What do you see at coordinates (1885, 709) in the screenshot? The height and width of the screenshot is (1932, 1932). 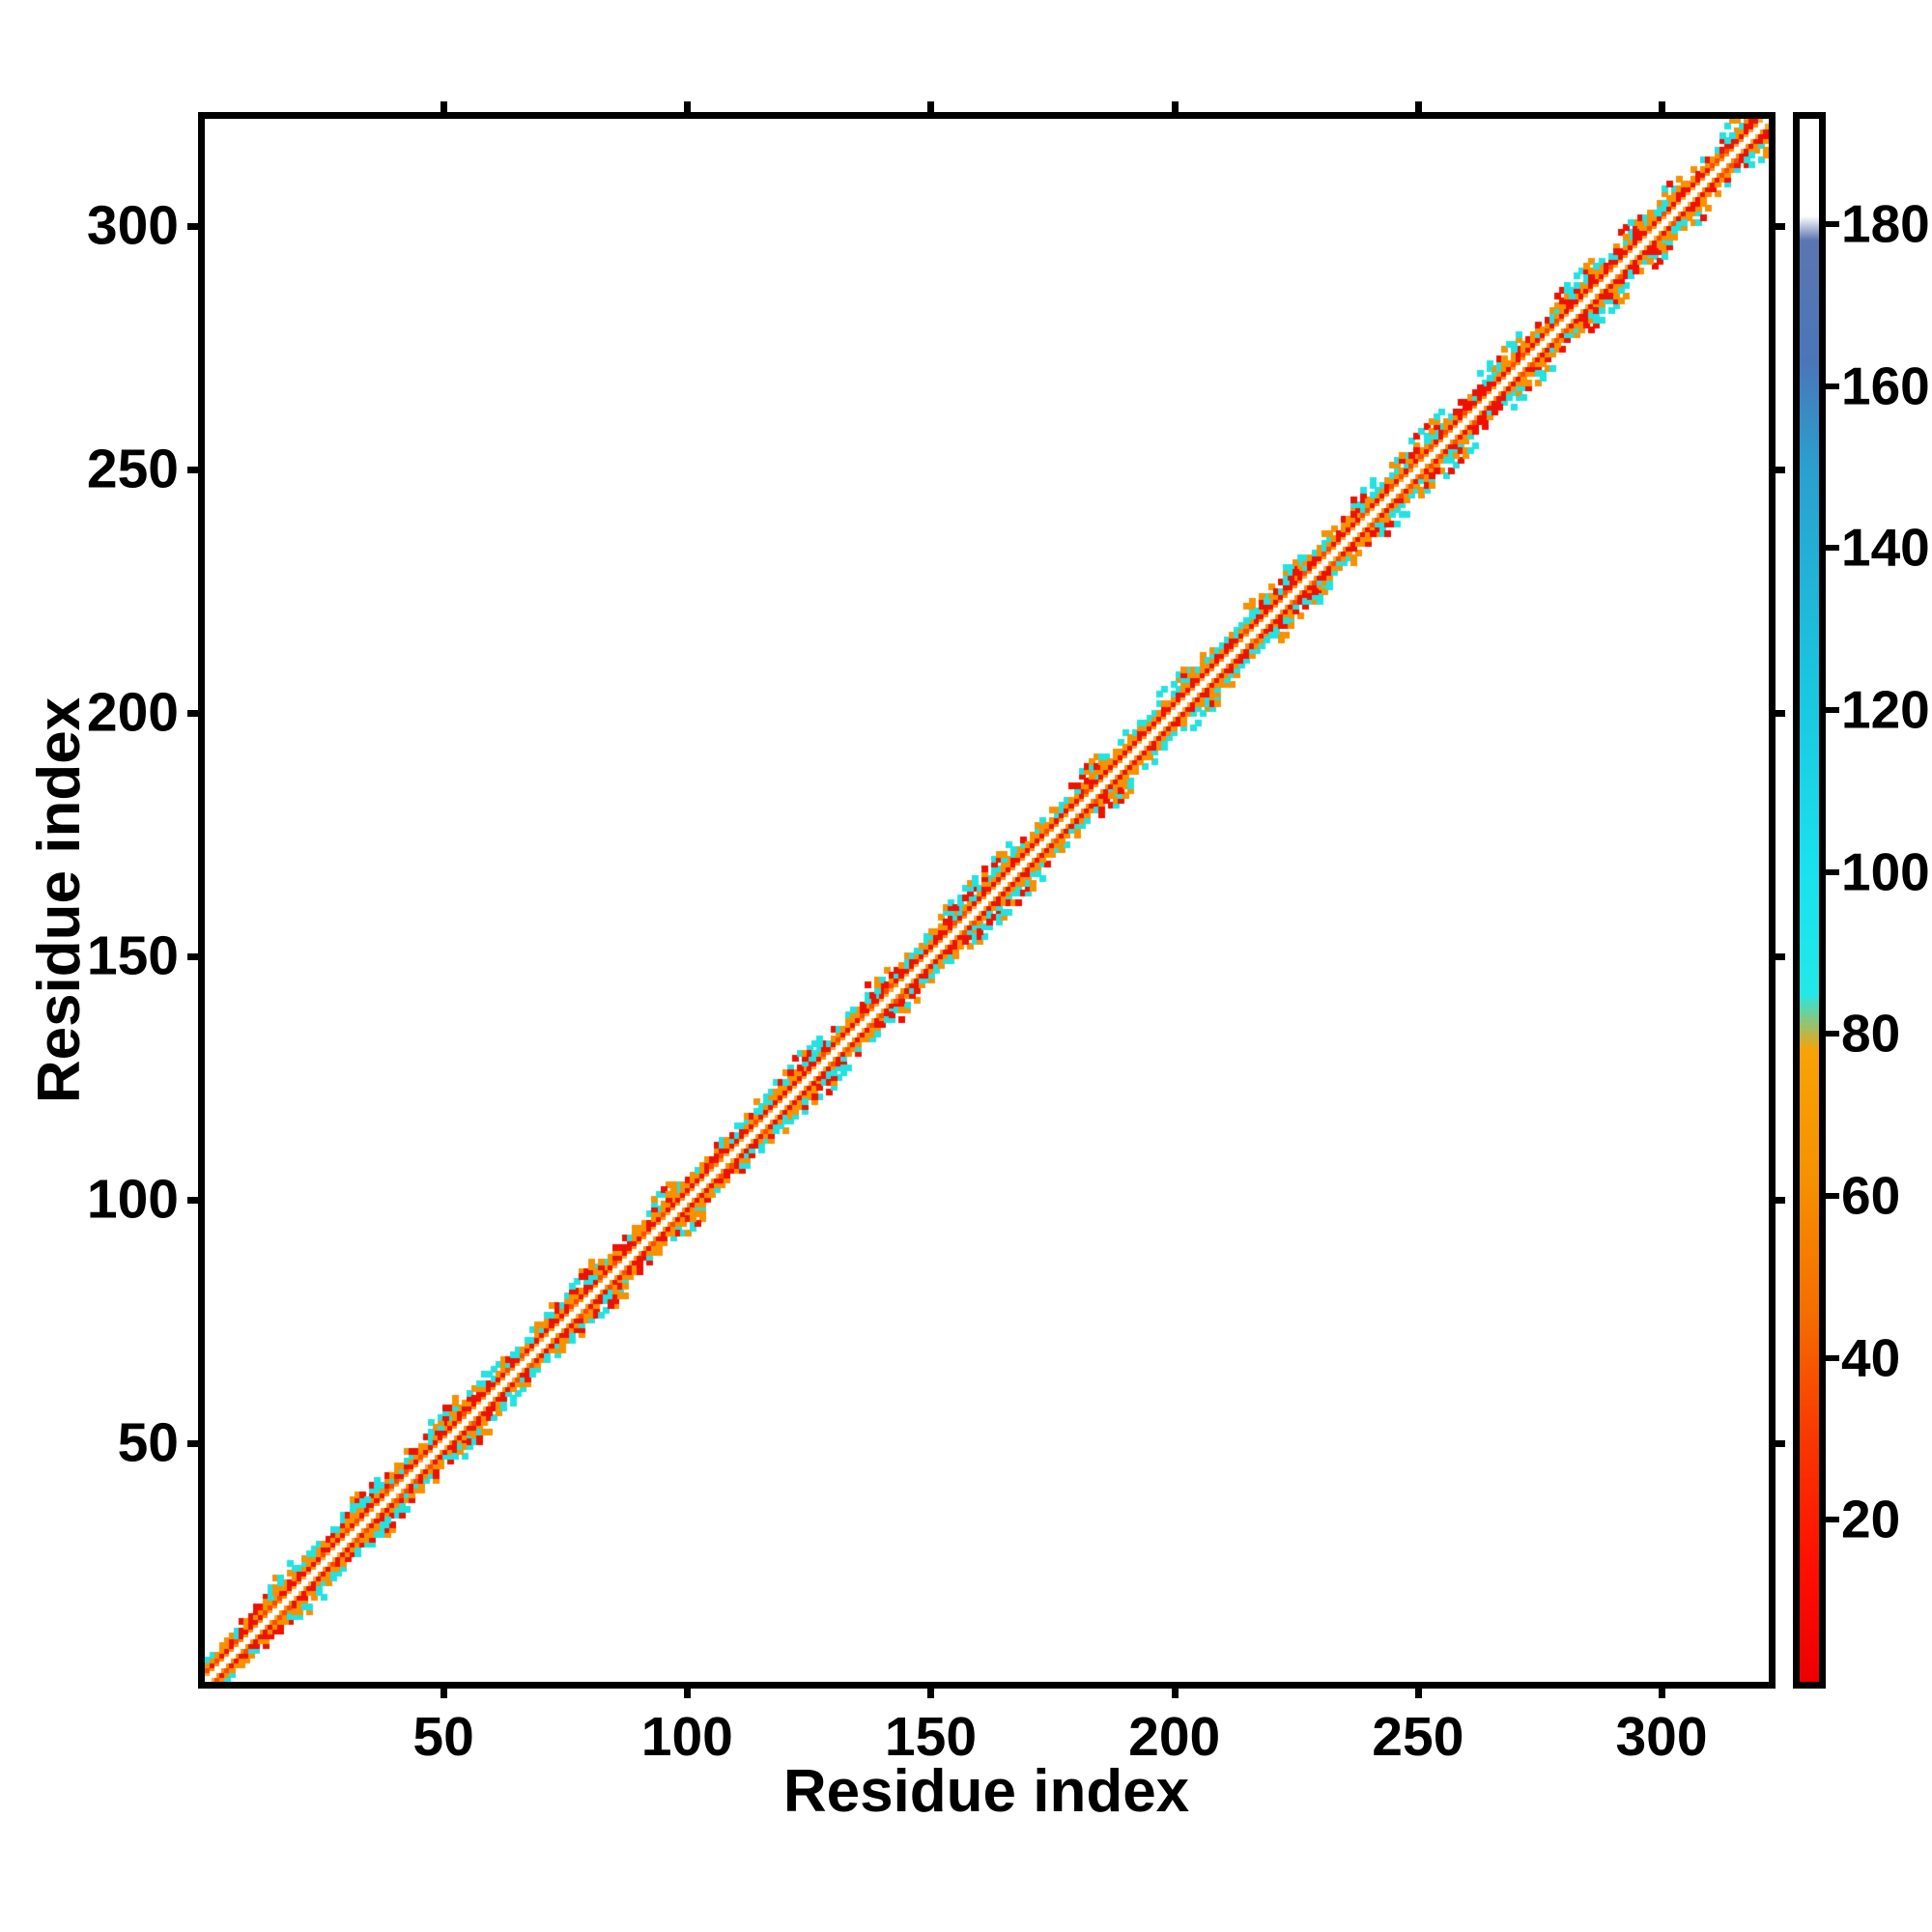 I see `colorbar-tick-label: 120` at bounding box center [1885, 709].